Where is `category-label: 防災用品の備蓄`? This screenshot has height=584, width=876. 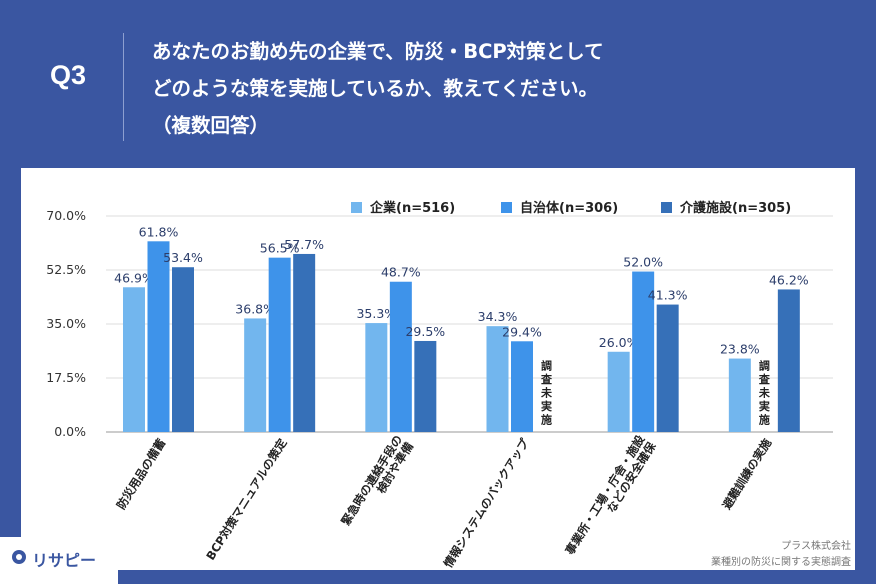
category-label: 防災用品の備蓄 is located at coordinates (141, 474).